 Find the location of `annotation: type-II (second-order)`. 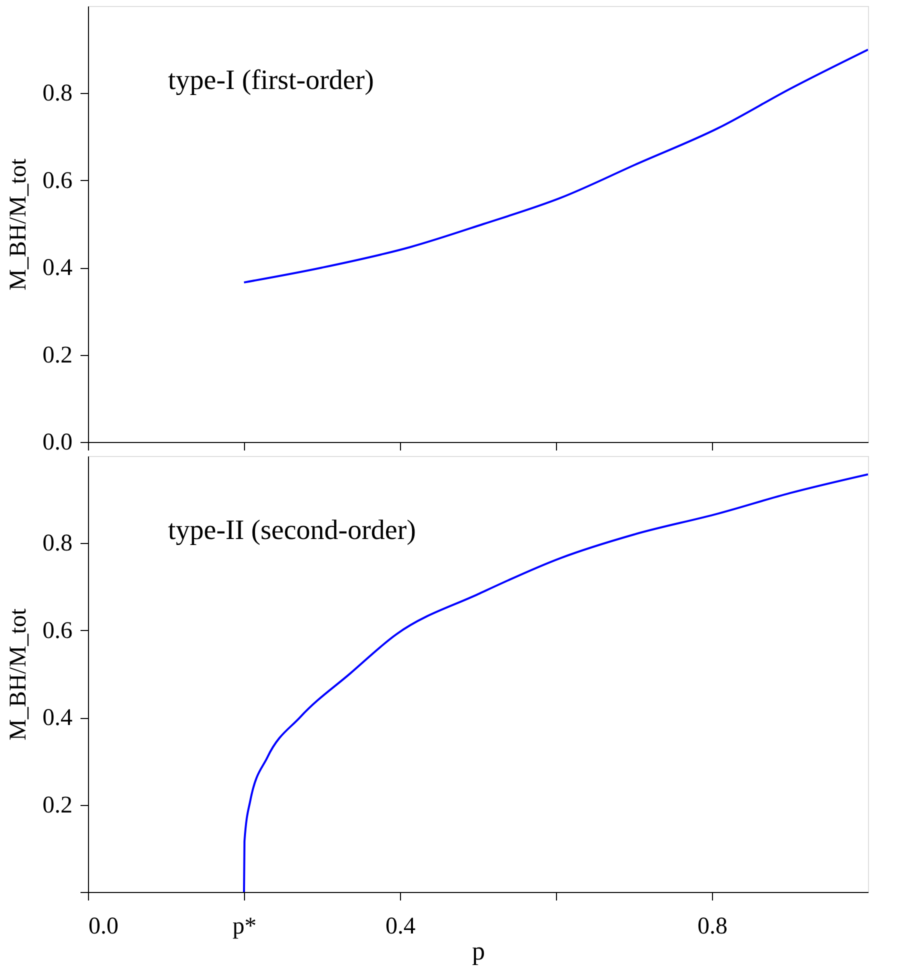

annotation: type-II (second-order) is located at coordinates (292, 530).